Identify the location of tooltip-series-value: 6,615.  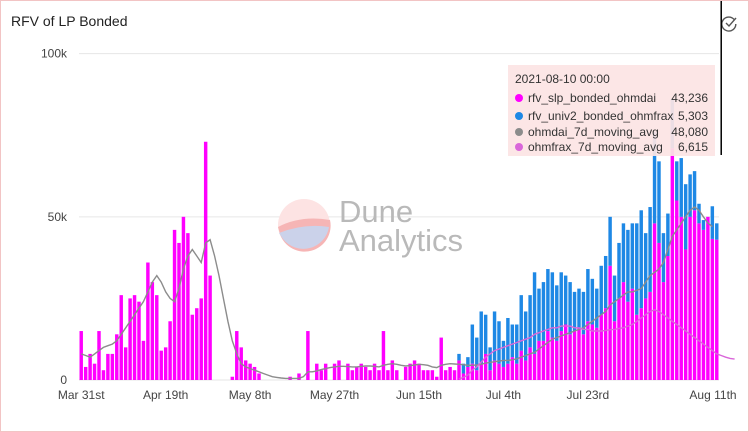
(692, 147).